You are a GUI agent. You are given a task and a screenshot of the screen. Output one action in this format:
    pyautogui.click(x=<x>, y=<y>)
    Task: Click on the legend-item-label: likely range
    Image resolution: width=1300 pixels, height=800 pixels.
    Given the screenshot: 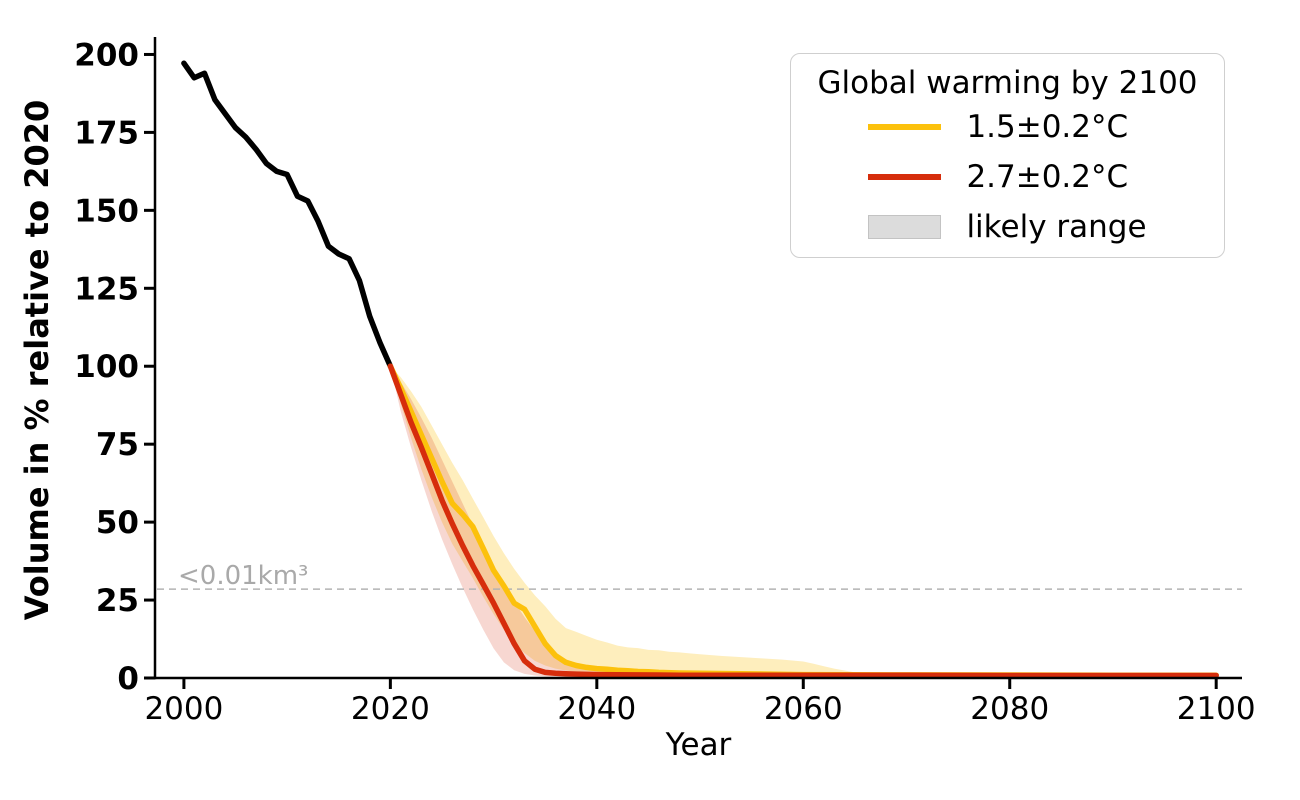 What is the action you would take?
    pyautogui.click(x=1056, y=227)
    